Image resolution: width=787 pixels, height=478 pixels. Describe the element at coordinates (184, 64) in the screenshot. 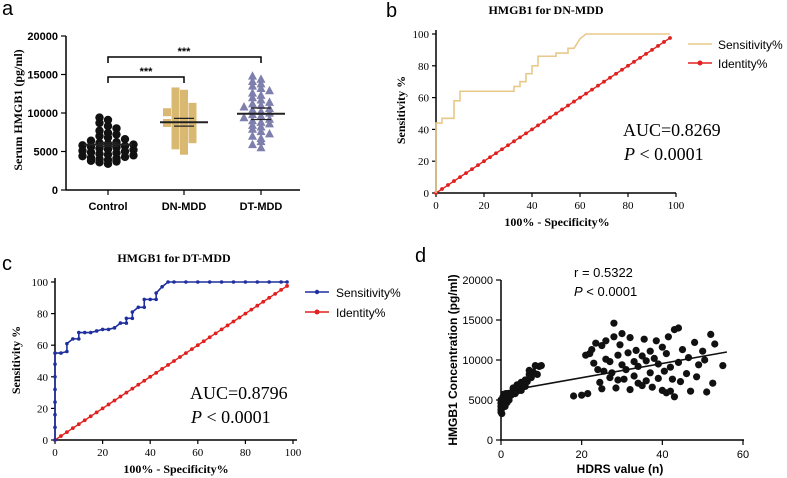

I see `panel-a-significance: *** ***` at that location.